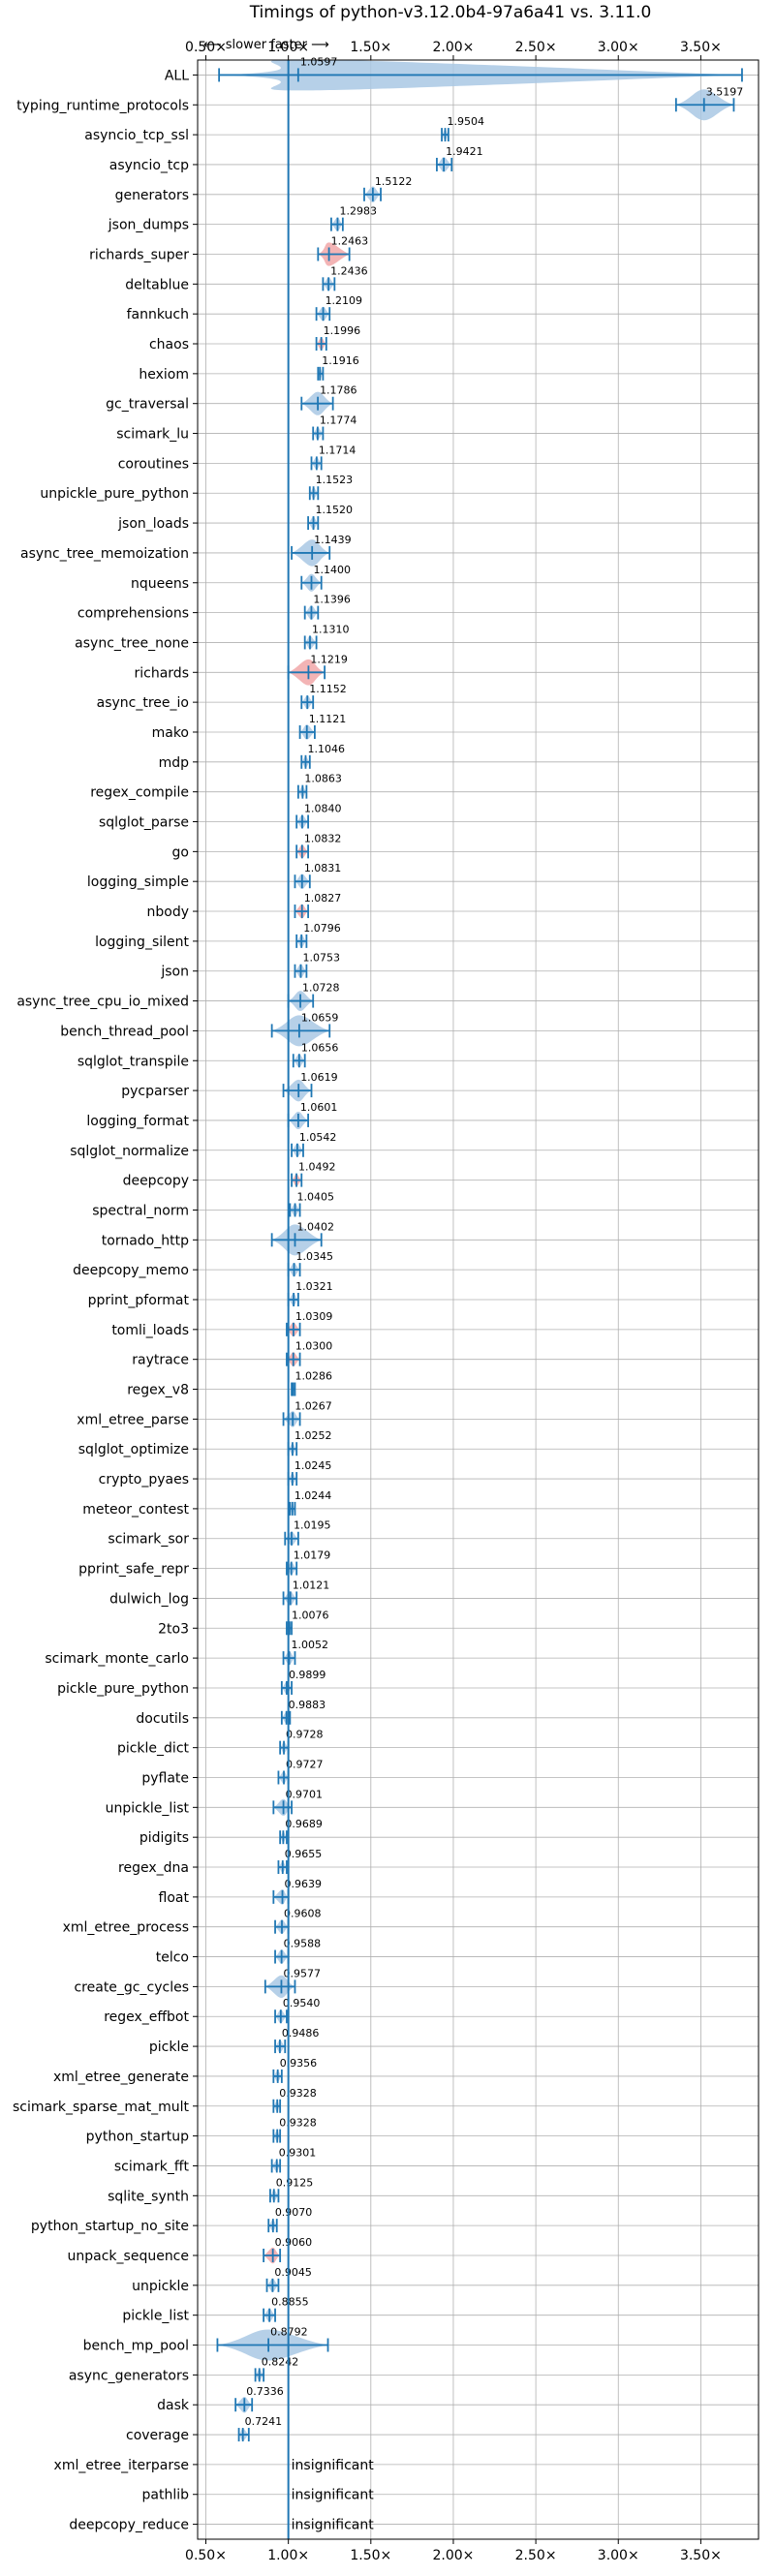 The image size is (775, 2576). Describe the element at coordinates (298, 2093) in the screenshot. I see `value-label: 0.9328` at that location.